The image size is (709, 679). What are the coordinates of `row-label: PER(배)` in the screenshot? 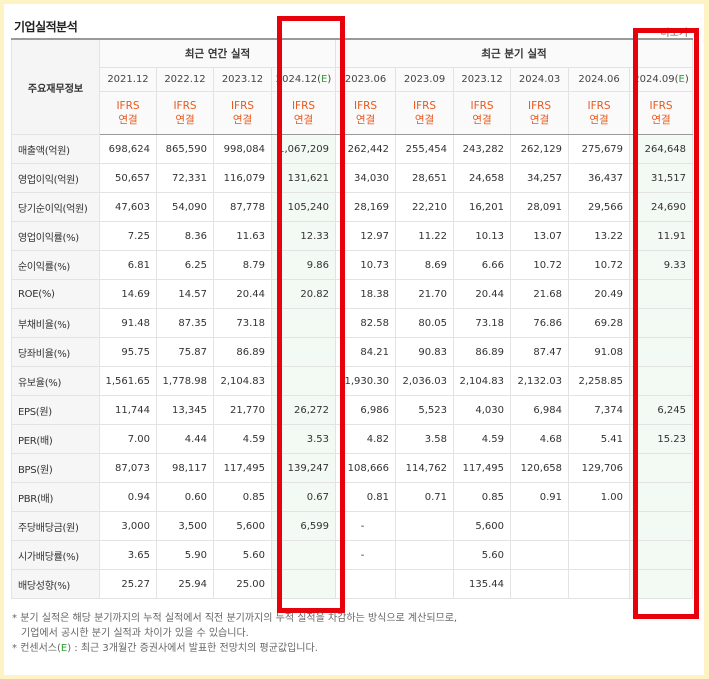 It's located at (55, 439).